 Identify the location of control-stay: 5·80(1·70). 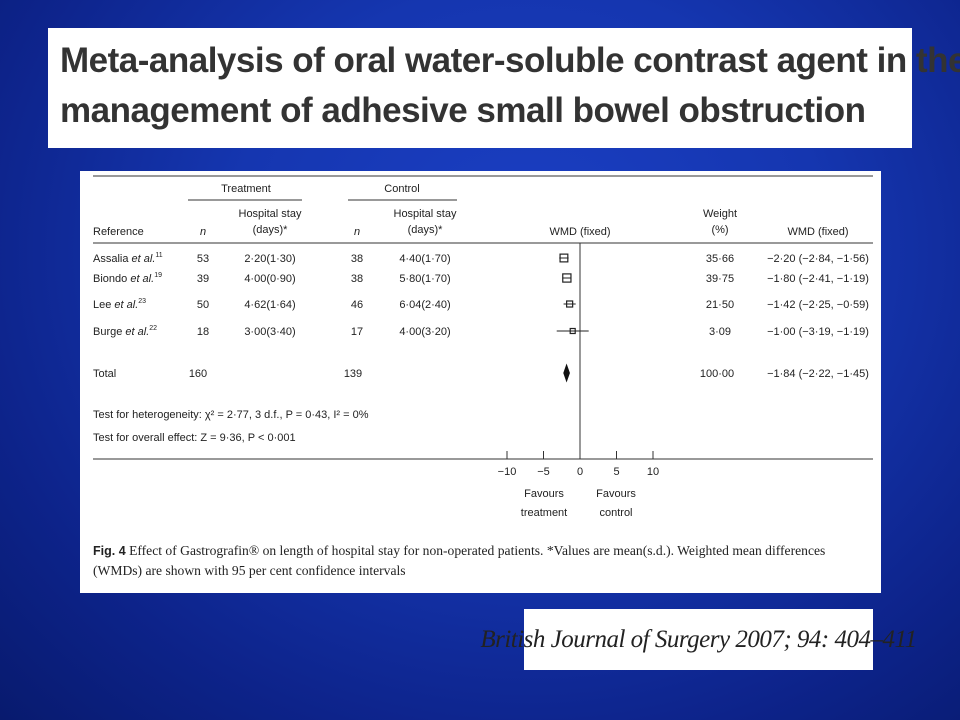
(424, 279).